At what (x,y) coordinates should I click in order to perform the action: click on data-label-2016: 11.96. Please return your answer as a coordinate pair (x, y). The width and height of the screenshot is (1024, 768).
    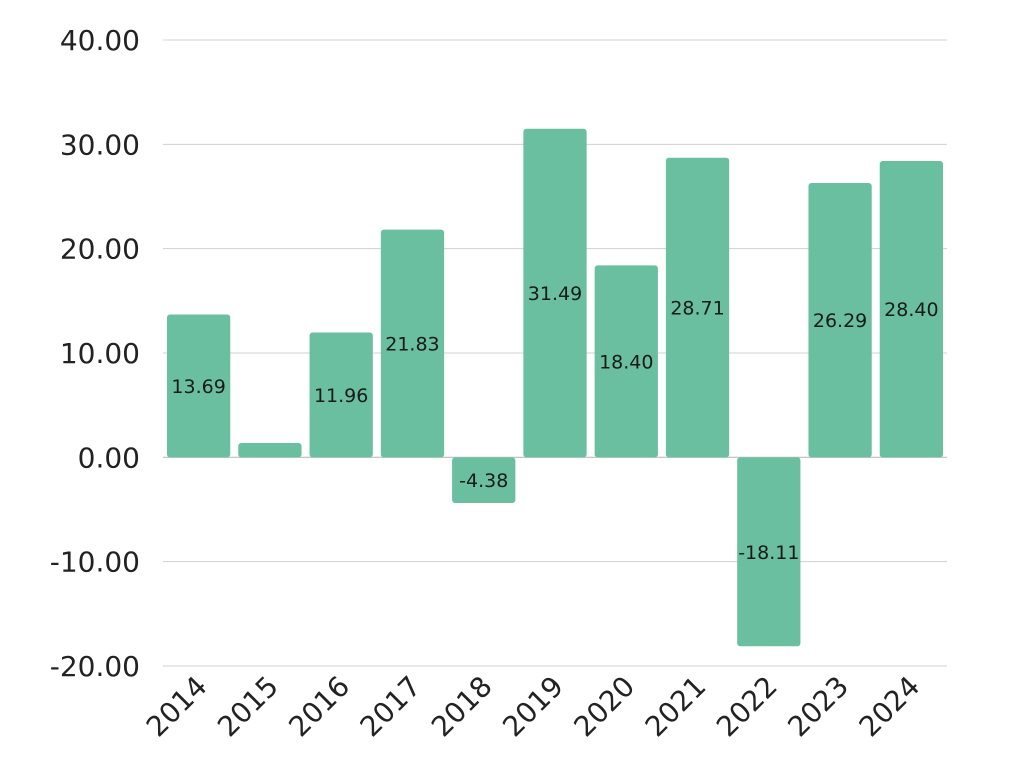
    Looking at the image, I should click on (341, 396).